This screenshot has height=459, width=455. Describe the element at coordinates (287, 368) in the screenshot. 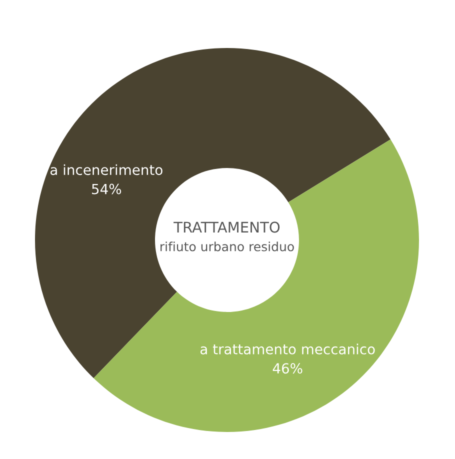

I see `data-label: 46%` at that location.